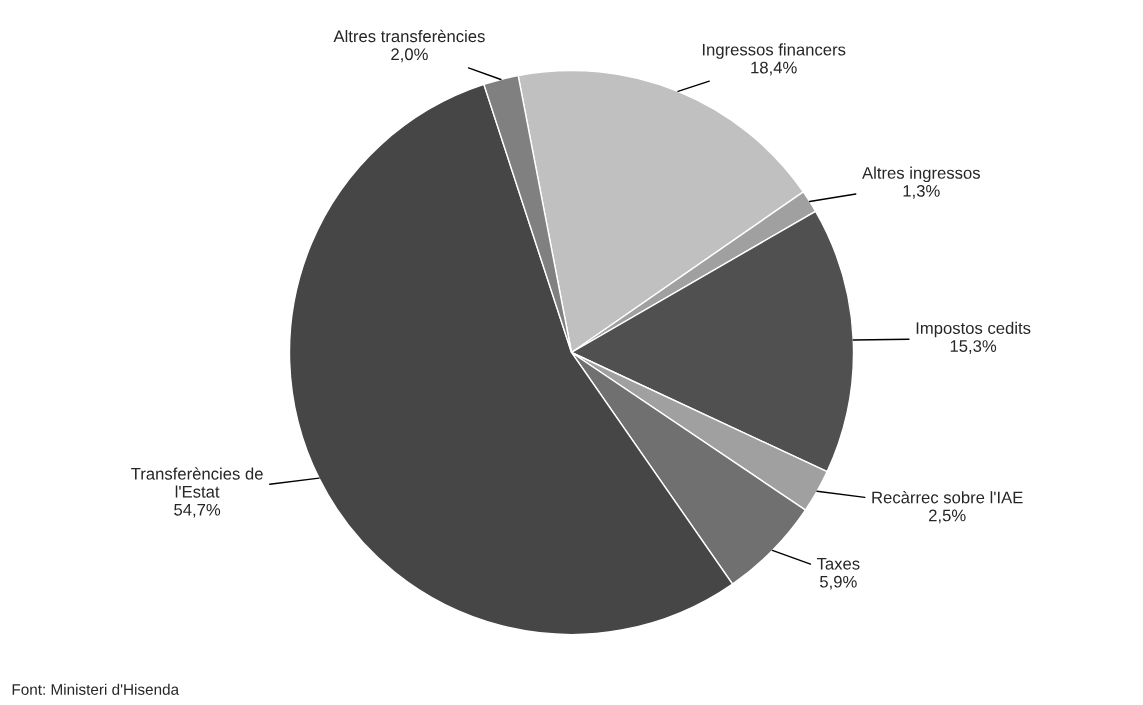 This screenshot has width=1143, height=705. I want to click on data-label: 54,7%, so click(197, 510).